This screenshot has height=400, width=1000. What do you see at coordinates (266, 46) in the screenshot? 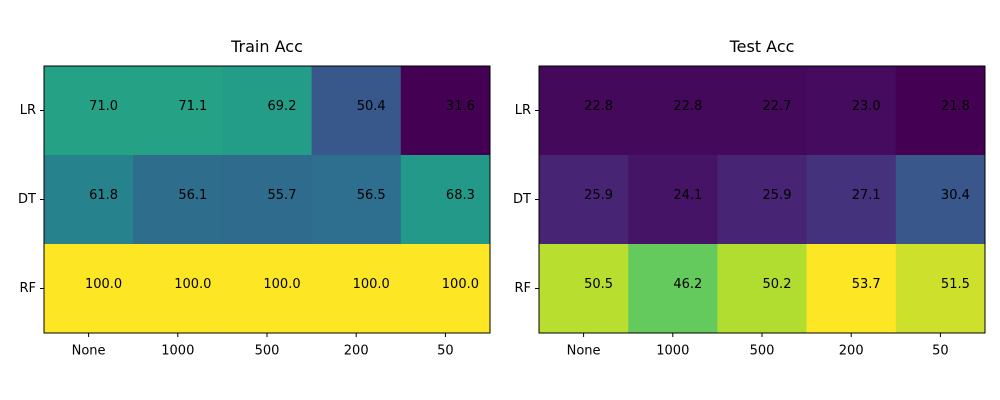
I see `chart-title: Train Acc` at bounding box center [266, 46].